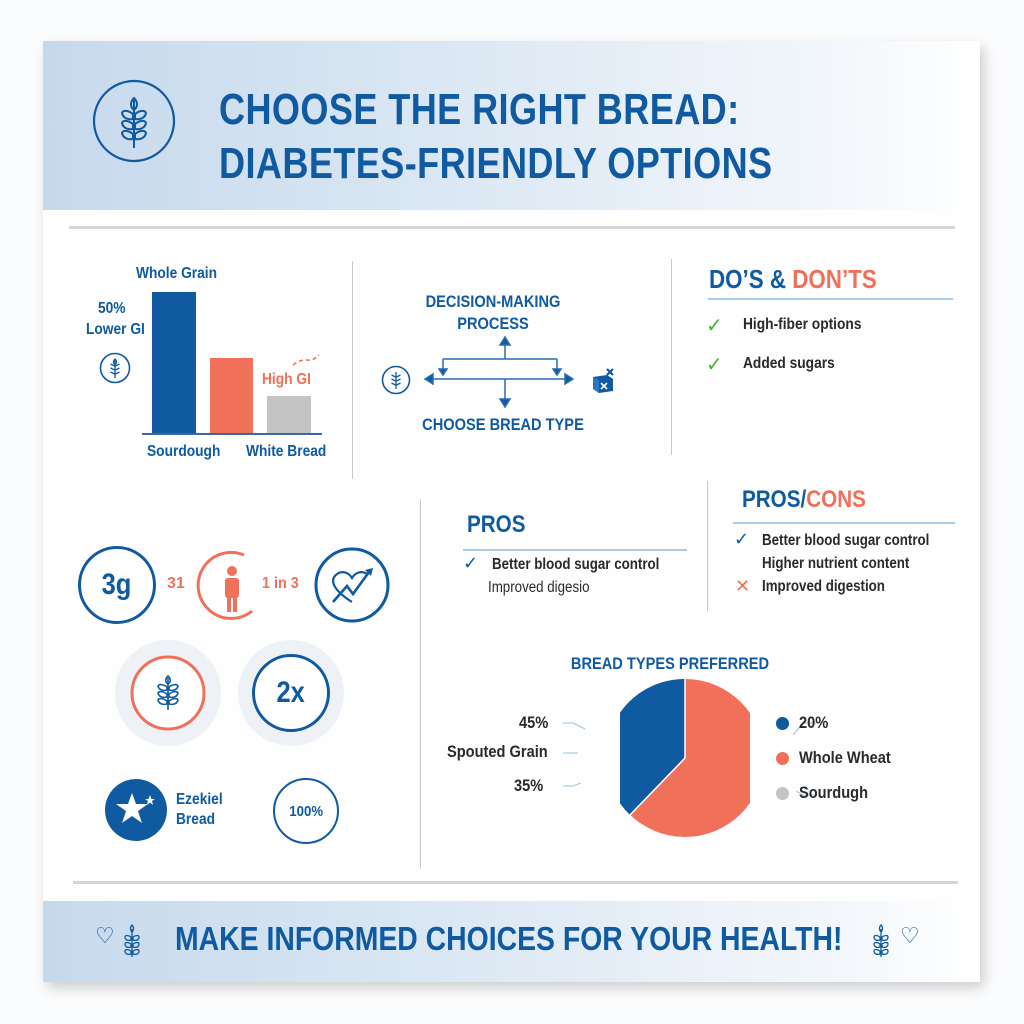  Describe the element at coordinates (497, 751) in the screenshot. I see `pie-left-label: Spouted Grain` at that location.